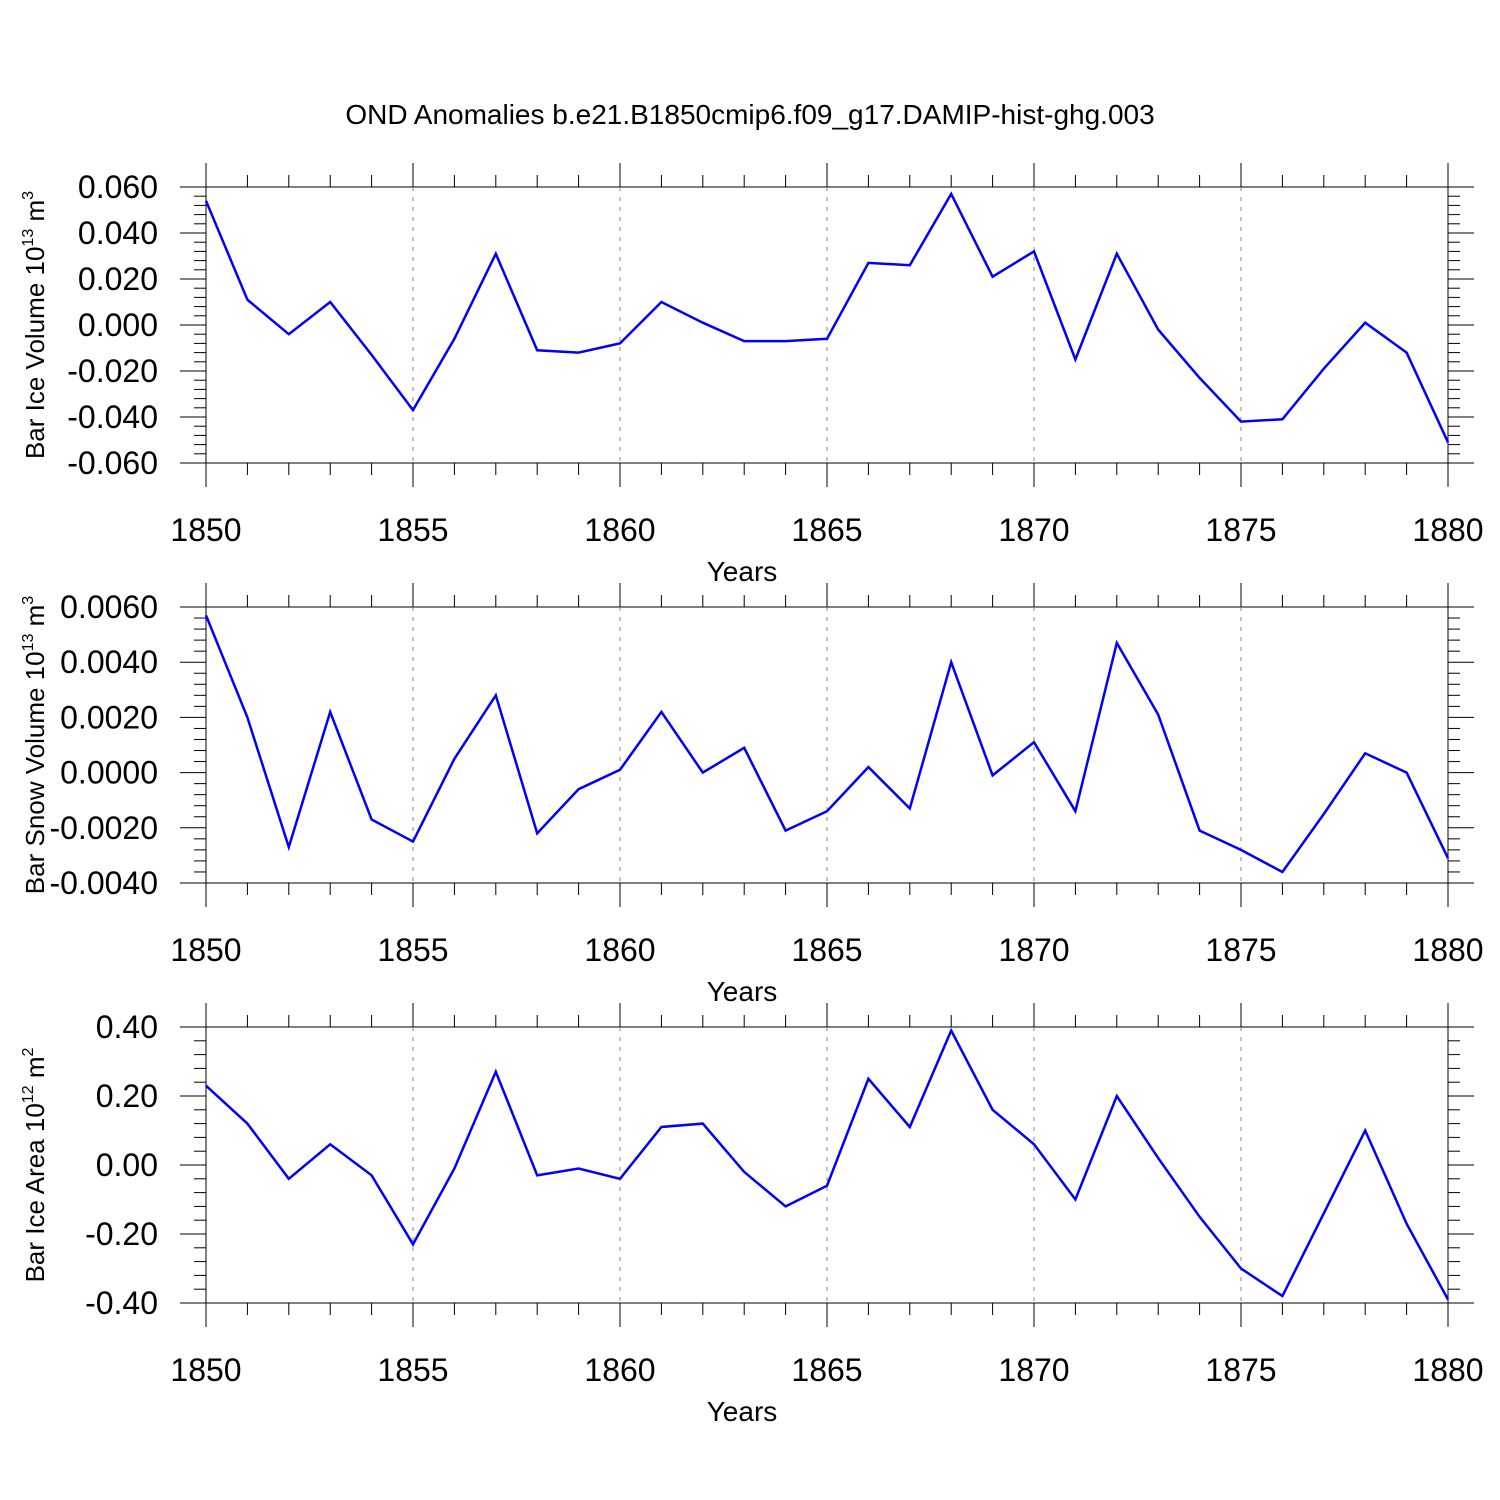  I want to click on y-axis-label: Bar Snow Volume 1013 m3, so click(35, 745).